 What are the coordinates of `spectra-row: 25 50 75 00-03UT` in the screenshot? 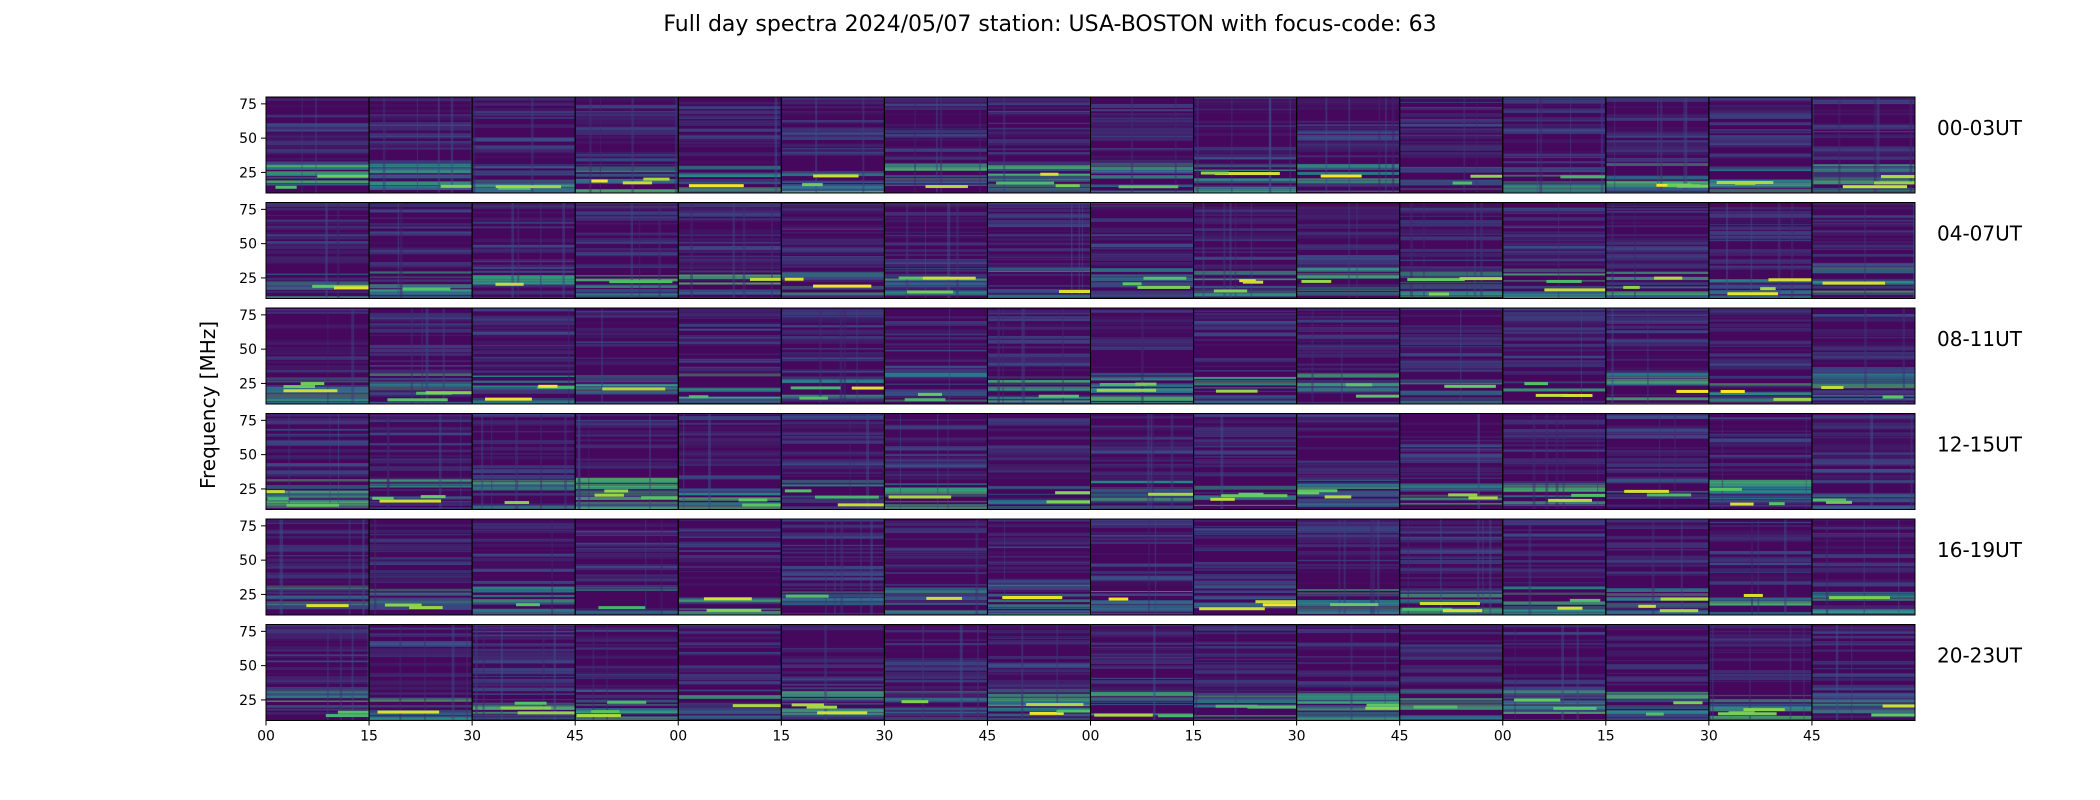 It's located at (1131, 145).